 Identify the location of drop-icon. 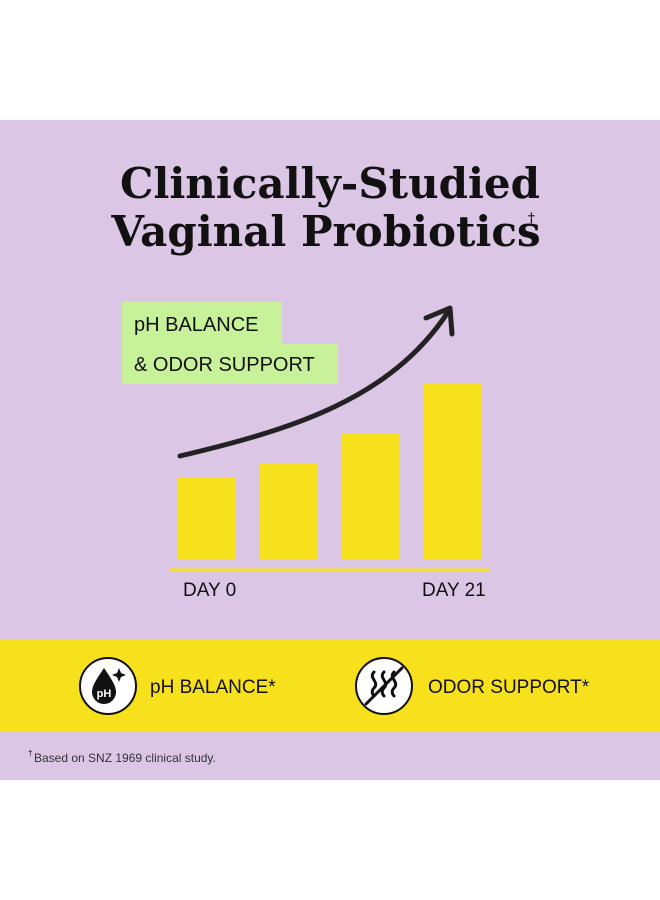
(104, 686).